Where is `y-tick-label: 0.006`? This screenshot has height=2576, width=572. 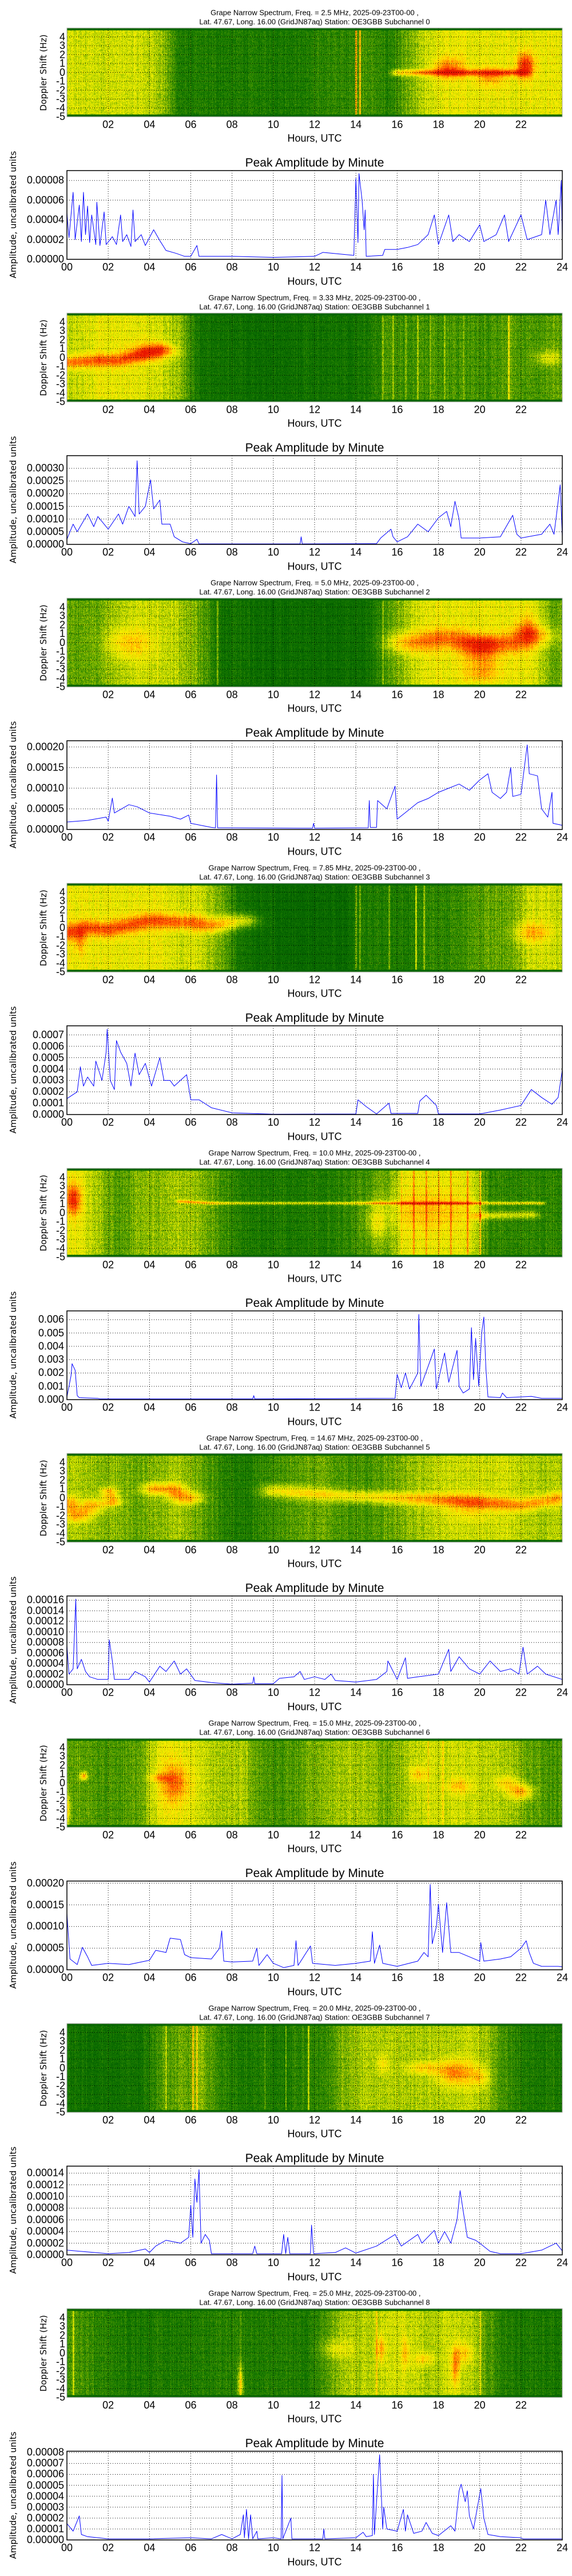 y-tick-label: 0.006 is located at coordinates (51, 1319).